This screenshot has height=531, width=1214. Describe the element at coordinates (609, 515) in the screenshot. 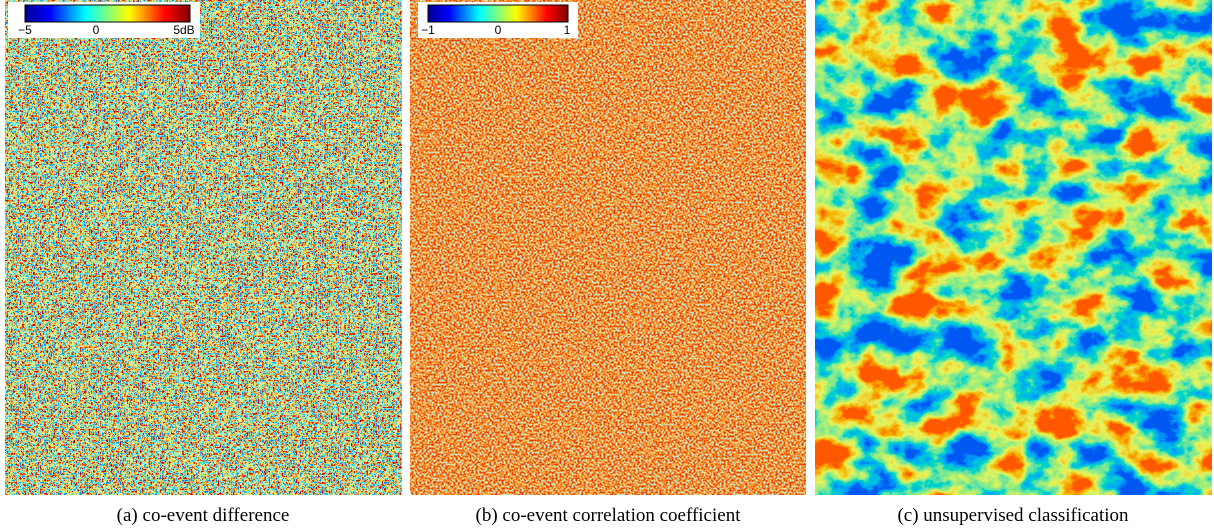

I see `caption: (b) co-event correlation coefficient` at that location.